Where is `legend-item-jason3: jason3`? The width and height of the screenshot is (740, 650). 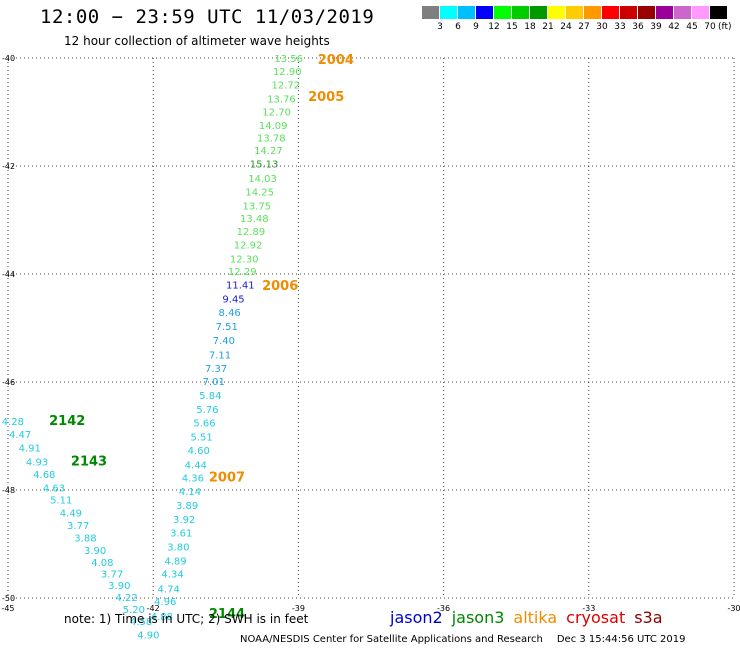 legend-item-jason3: jason3 is located at coordinates (478, 617).